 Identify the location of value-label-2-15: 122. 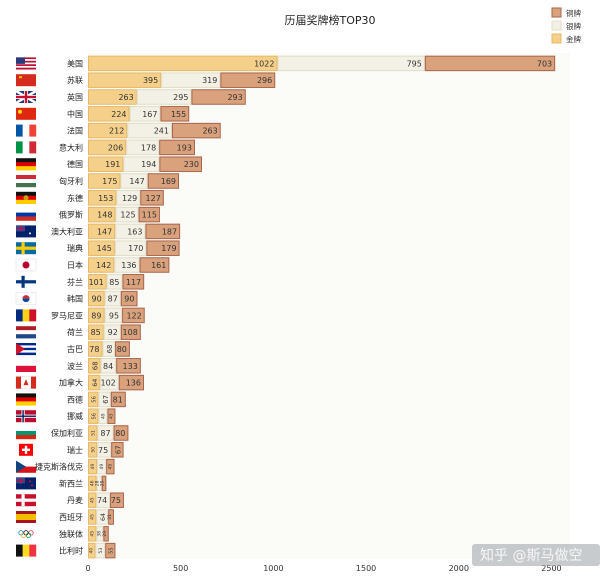
(133, 315).